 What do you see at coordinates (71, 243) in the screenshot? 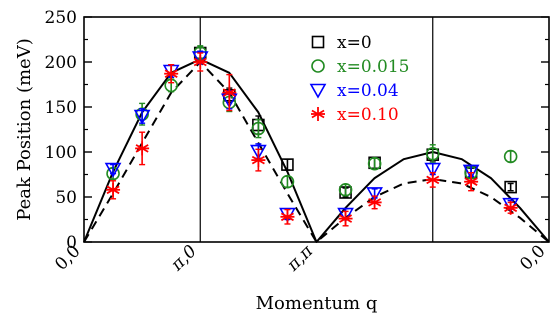
I see `y-tick-label: 0` at bounding box center [71, 243].